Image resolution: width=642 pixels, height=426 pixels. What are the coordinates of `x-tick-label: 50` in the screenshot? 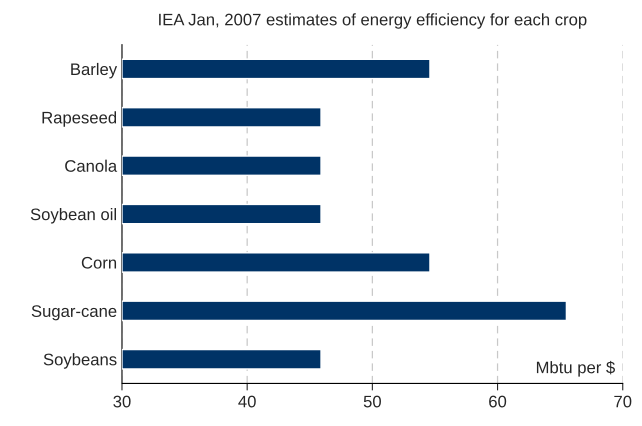 It's located at (372, 402).